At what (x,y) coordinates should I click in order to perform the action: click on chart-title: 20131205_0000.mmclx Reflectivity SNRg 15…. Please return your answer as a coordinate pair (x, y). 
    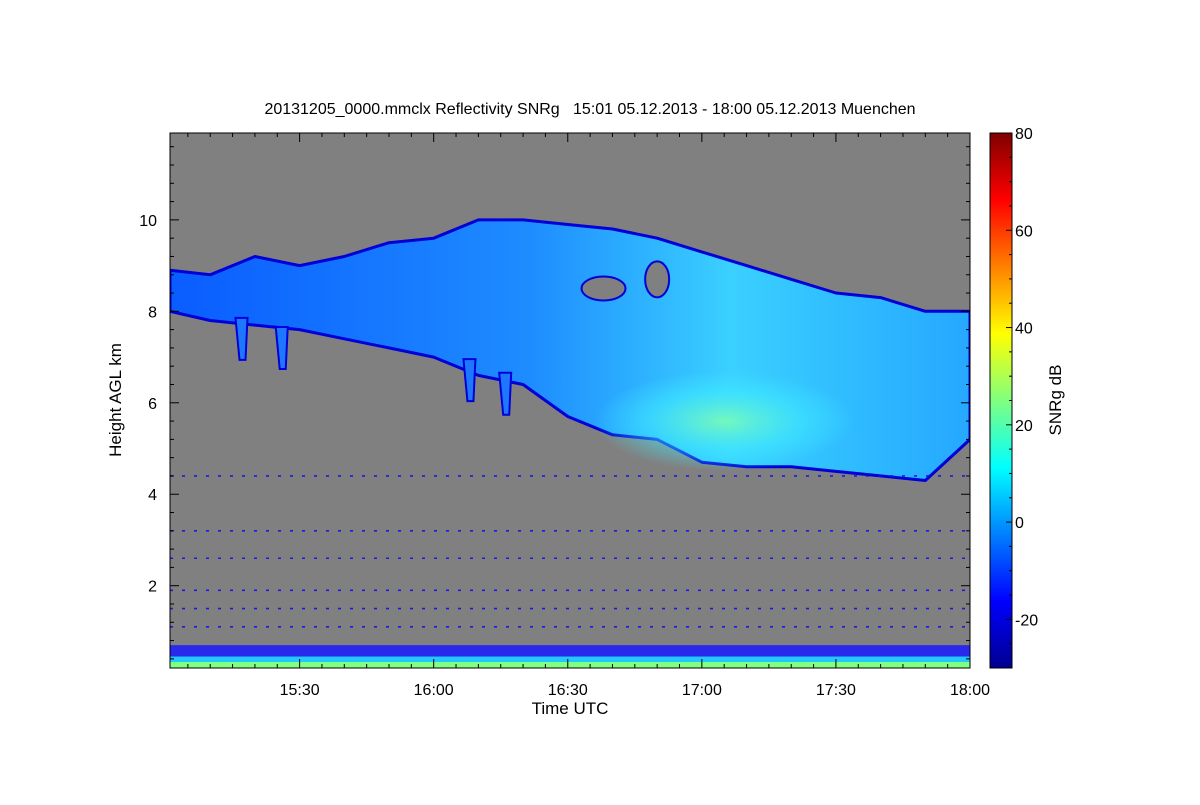
    Looking at the image, I should click on (589, 109).